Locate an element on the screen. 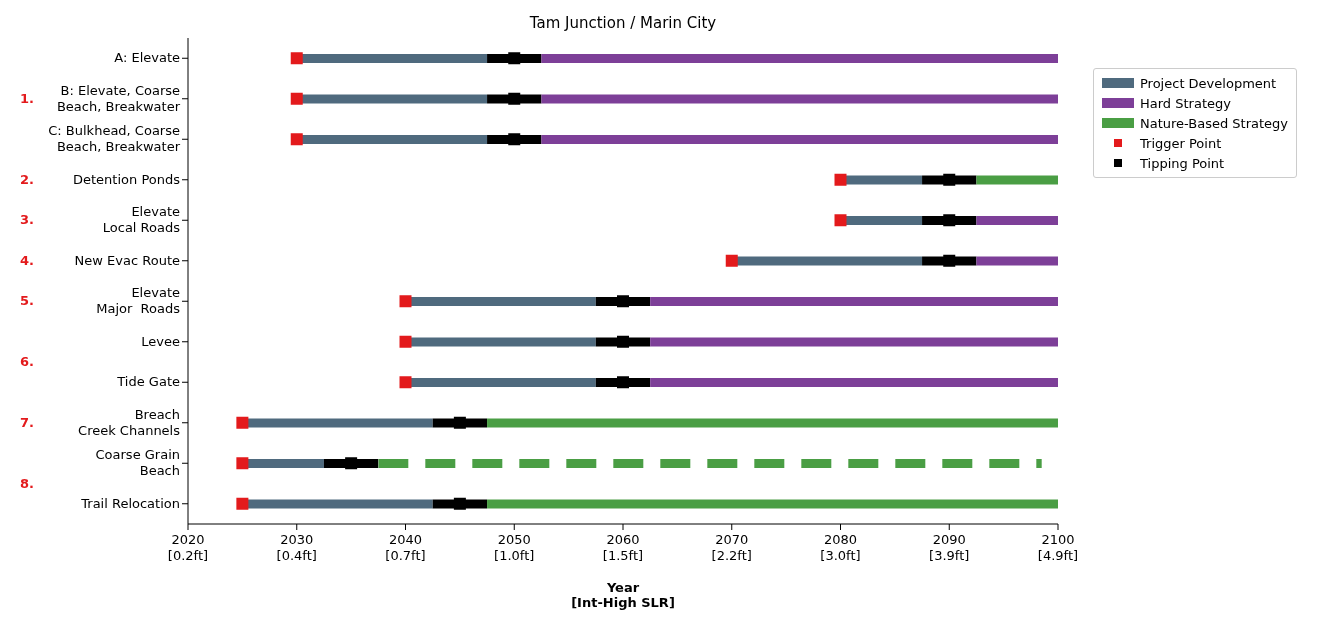 The image size is (1318, 623). y-tick-label: Elevate Local Roads is located at coordinates (141, 220).